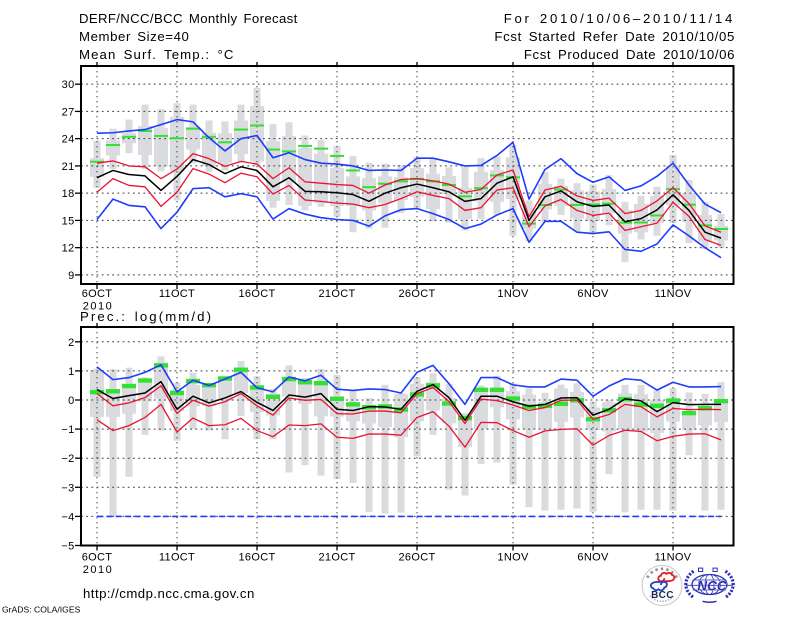  What do you see at coordinates (67, 459) in the screenshot?
I see `svg-text: −2` at bounding box center [67, 459].